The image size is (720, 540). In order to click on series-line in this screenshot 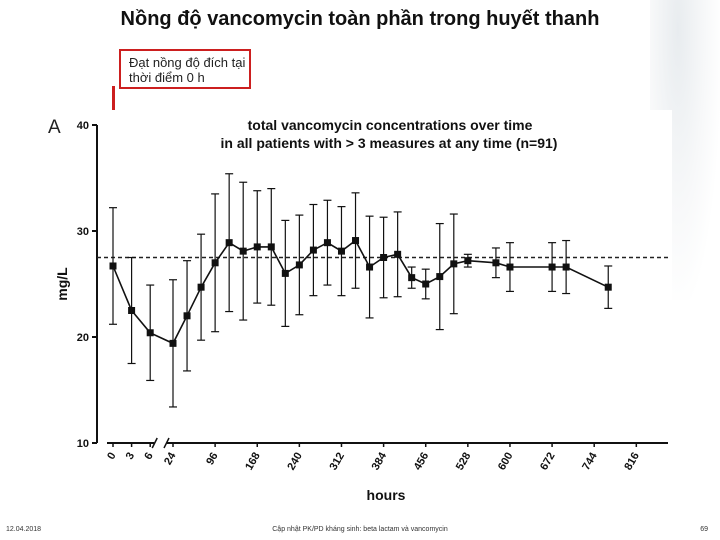, I will do `click(360, 292)`.